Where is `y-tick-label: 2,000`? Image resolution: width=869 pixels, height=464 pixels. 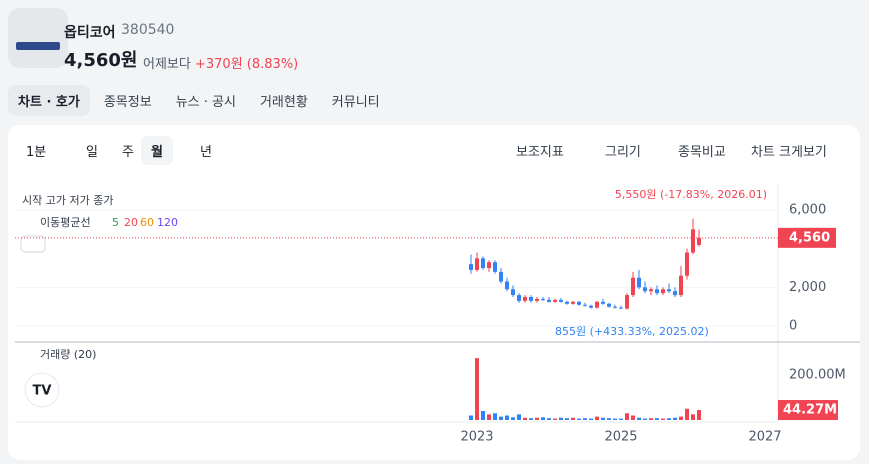 y-tick-label: 2,000 is located at coordinates (807, 287).